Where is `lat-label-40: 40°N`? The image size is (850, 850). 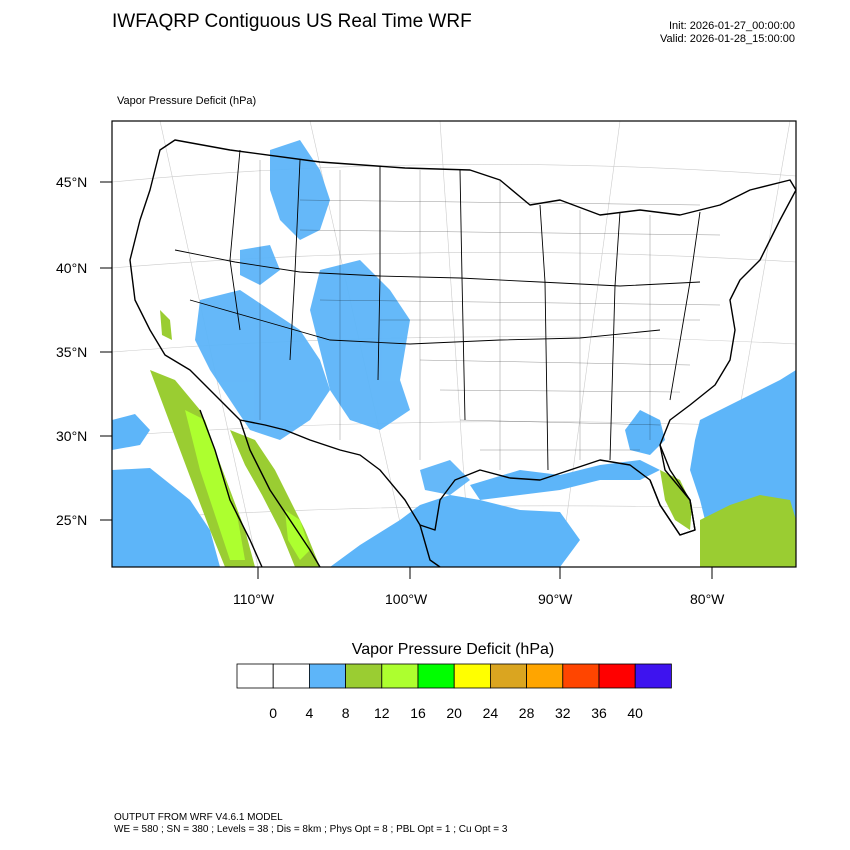
lat-label-40: 40°N is located at coordinates (72, 268).